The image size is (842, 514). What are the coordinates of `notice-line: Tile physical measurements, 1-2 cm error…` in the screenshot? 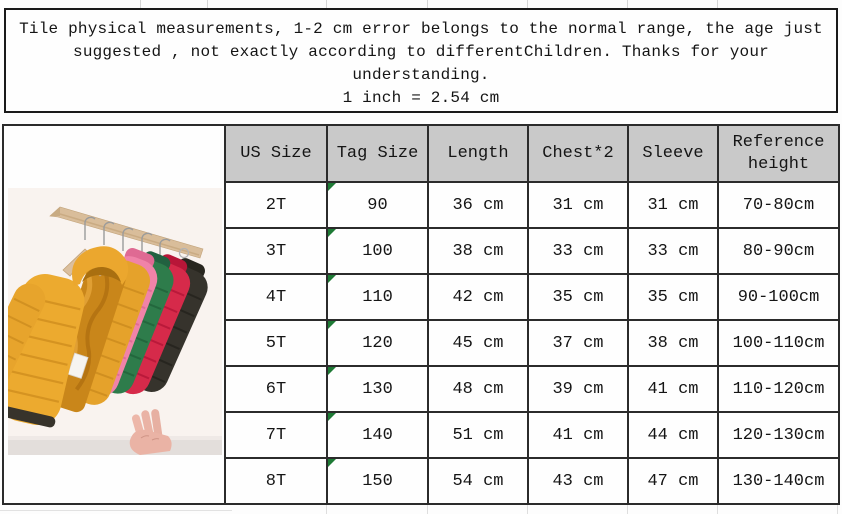 It's located at (421, 29).